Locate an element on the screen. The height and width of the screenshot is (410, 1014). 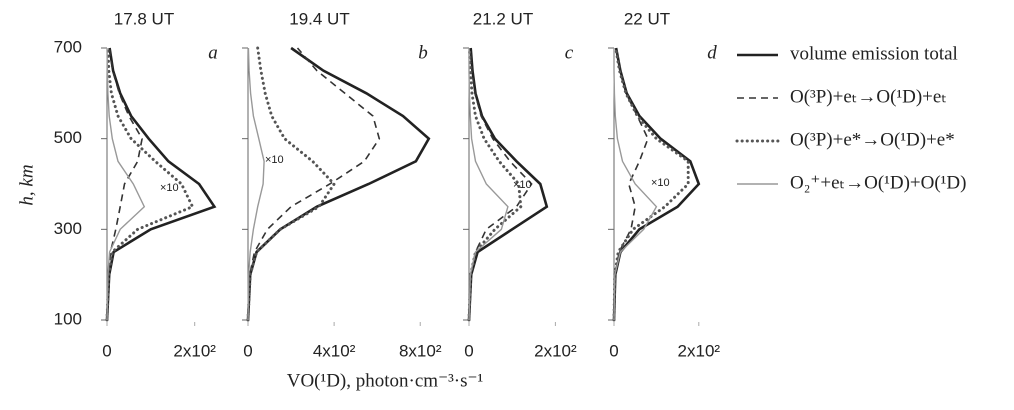
y-tick-label: 500 is located at coordinates (68, 137).